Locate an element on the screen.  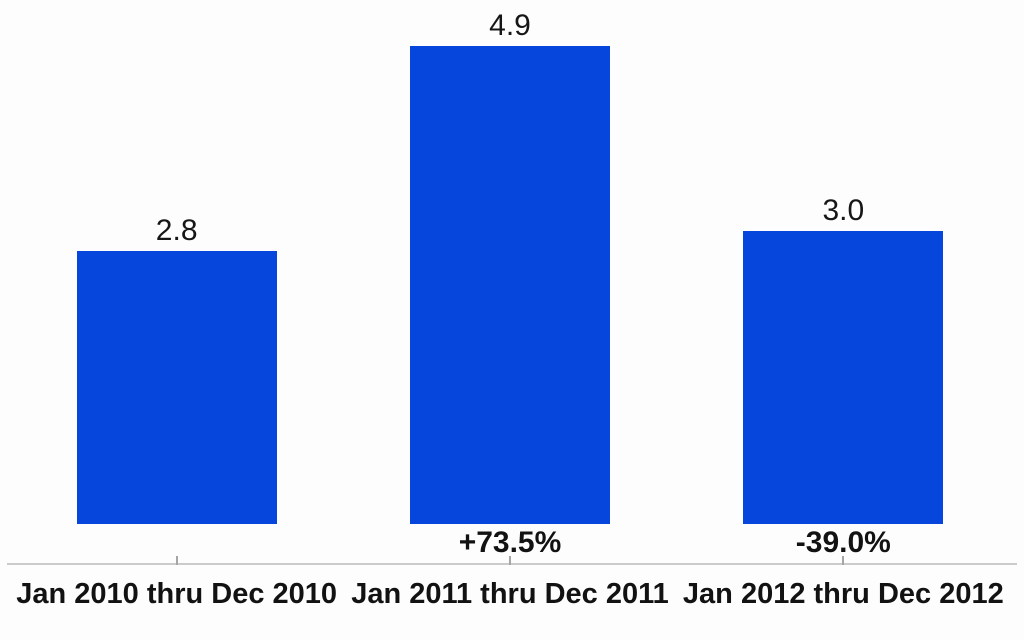
bar-change-label: +73.5% is located at coordinates (510, 542).